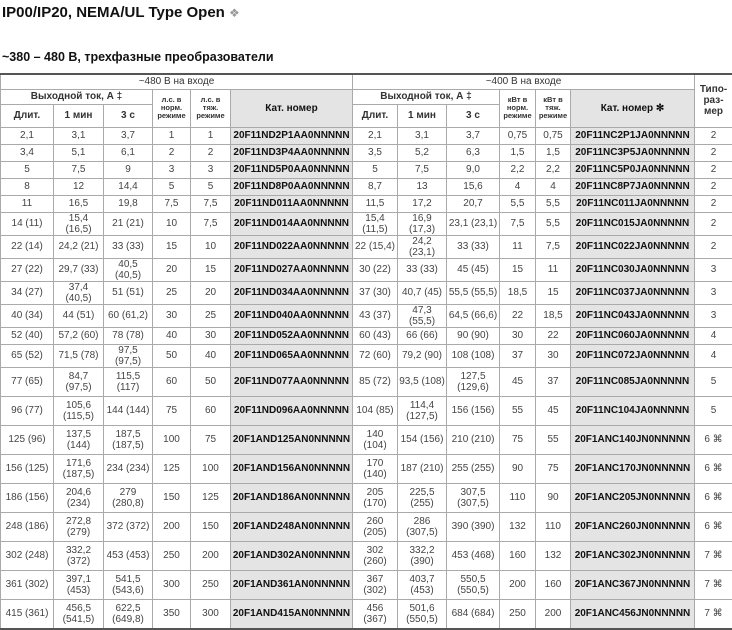 This screenshot has width=732, height=630. I want to click on cell-cont-400: 60 (43), so click(375, 335).